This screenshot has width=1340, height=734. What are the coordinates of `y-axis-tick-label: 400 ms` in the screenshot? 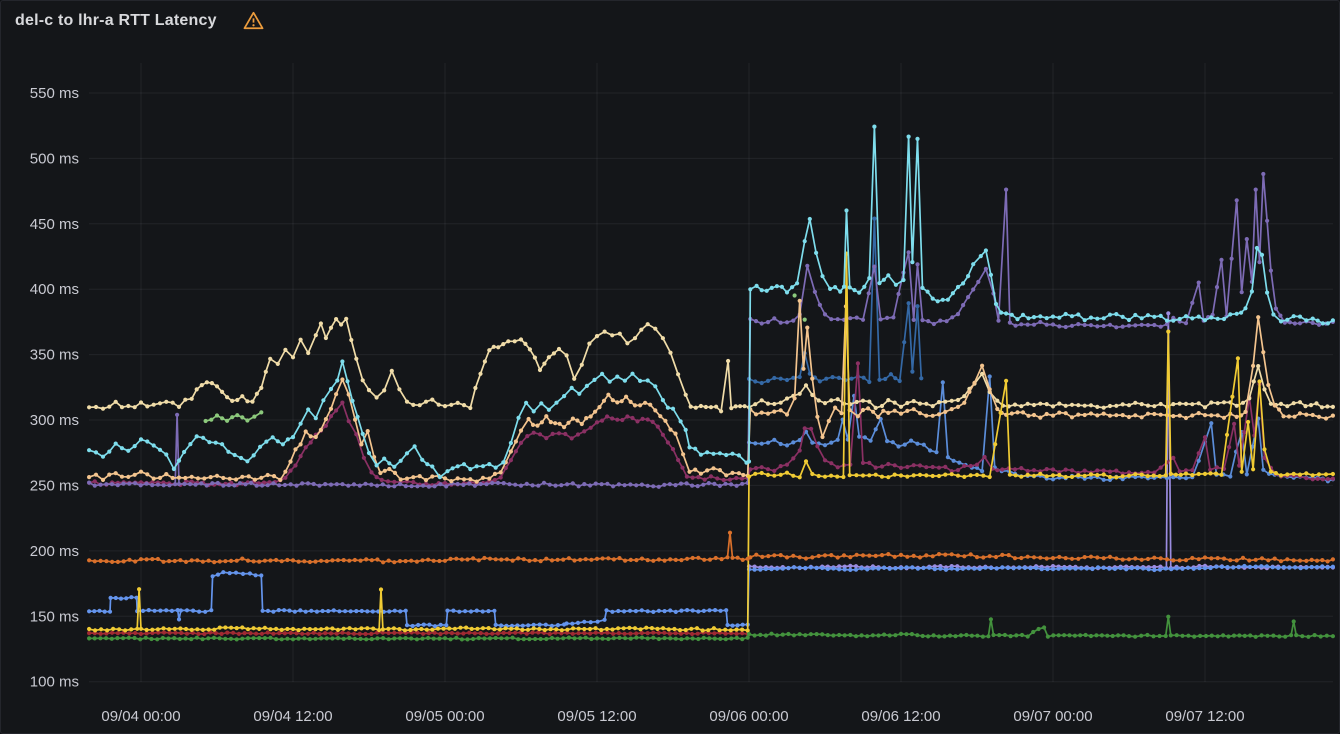 It's located at (54, 289).